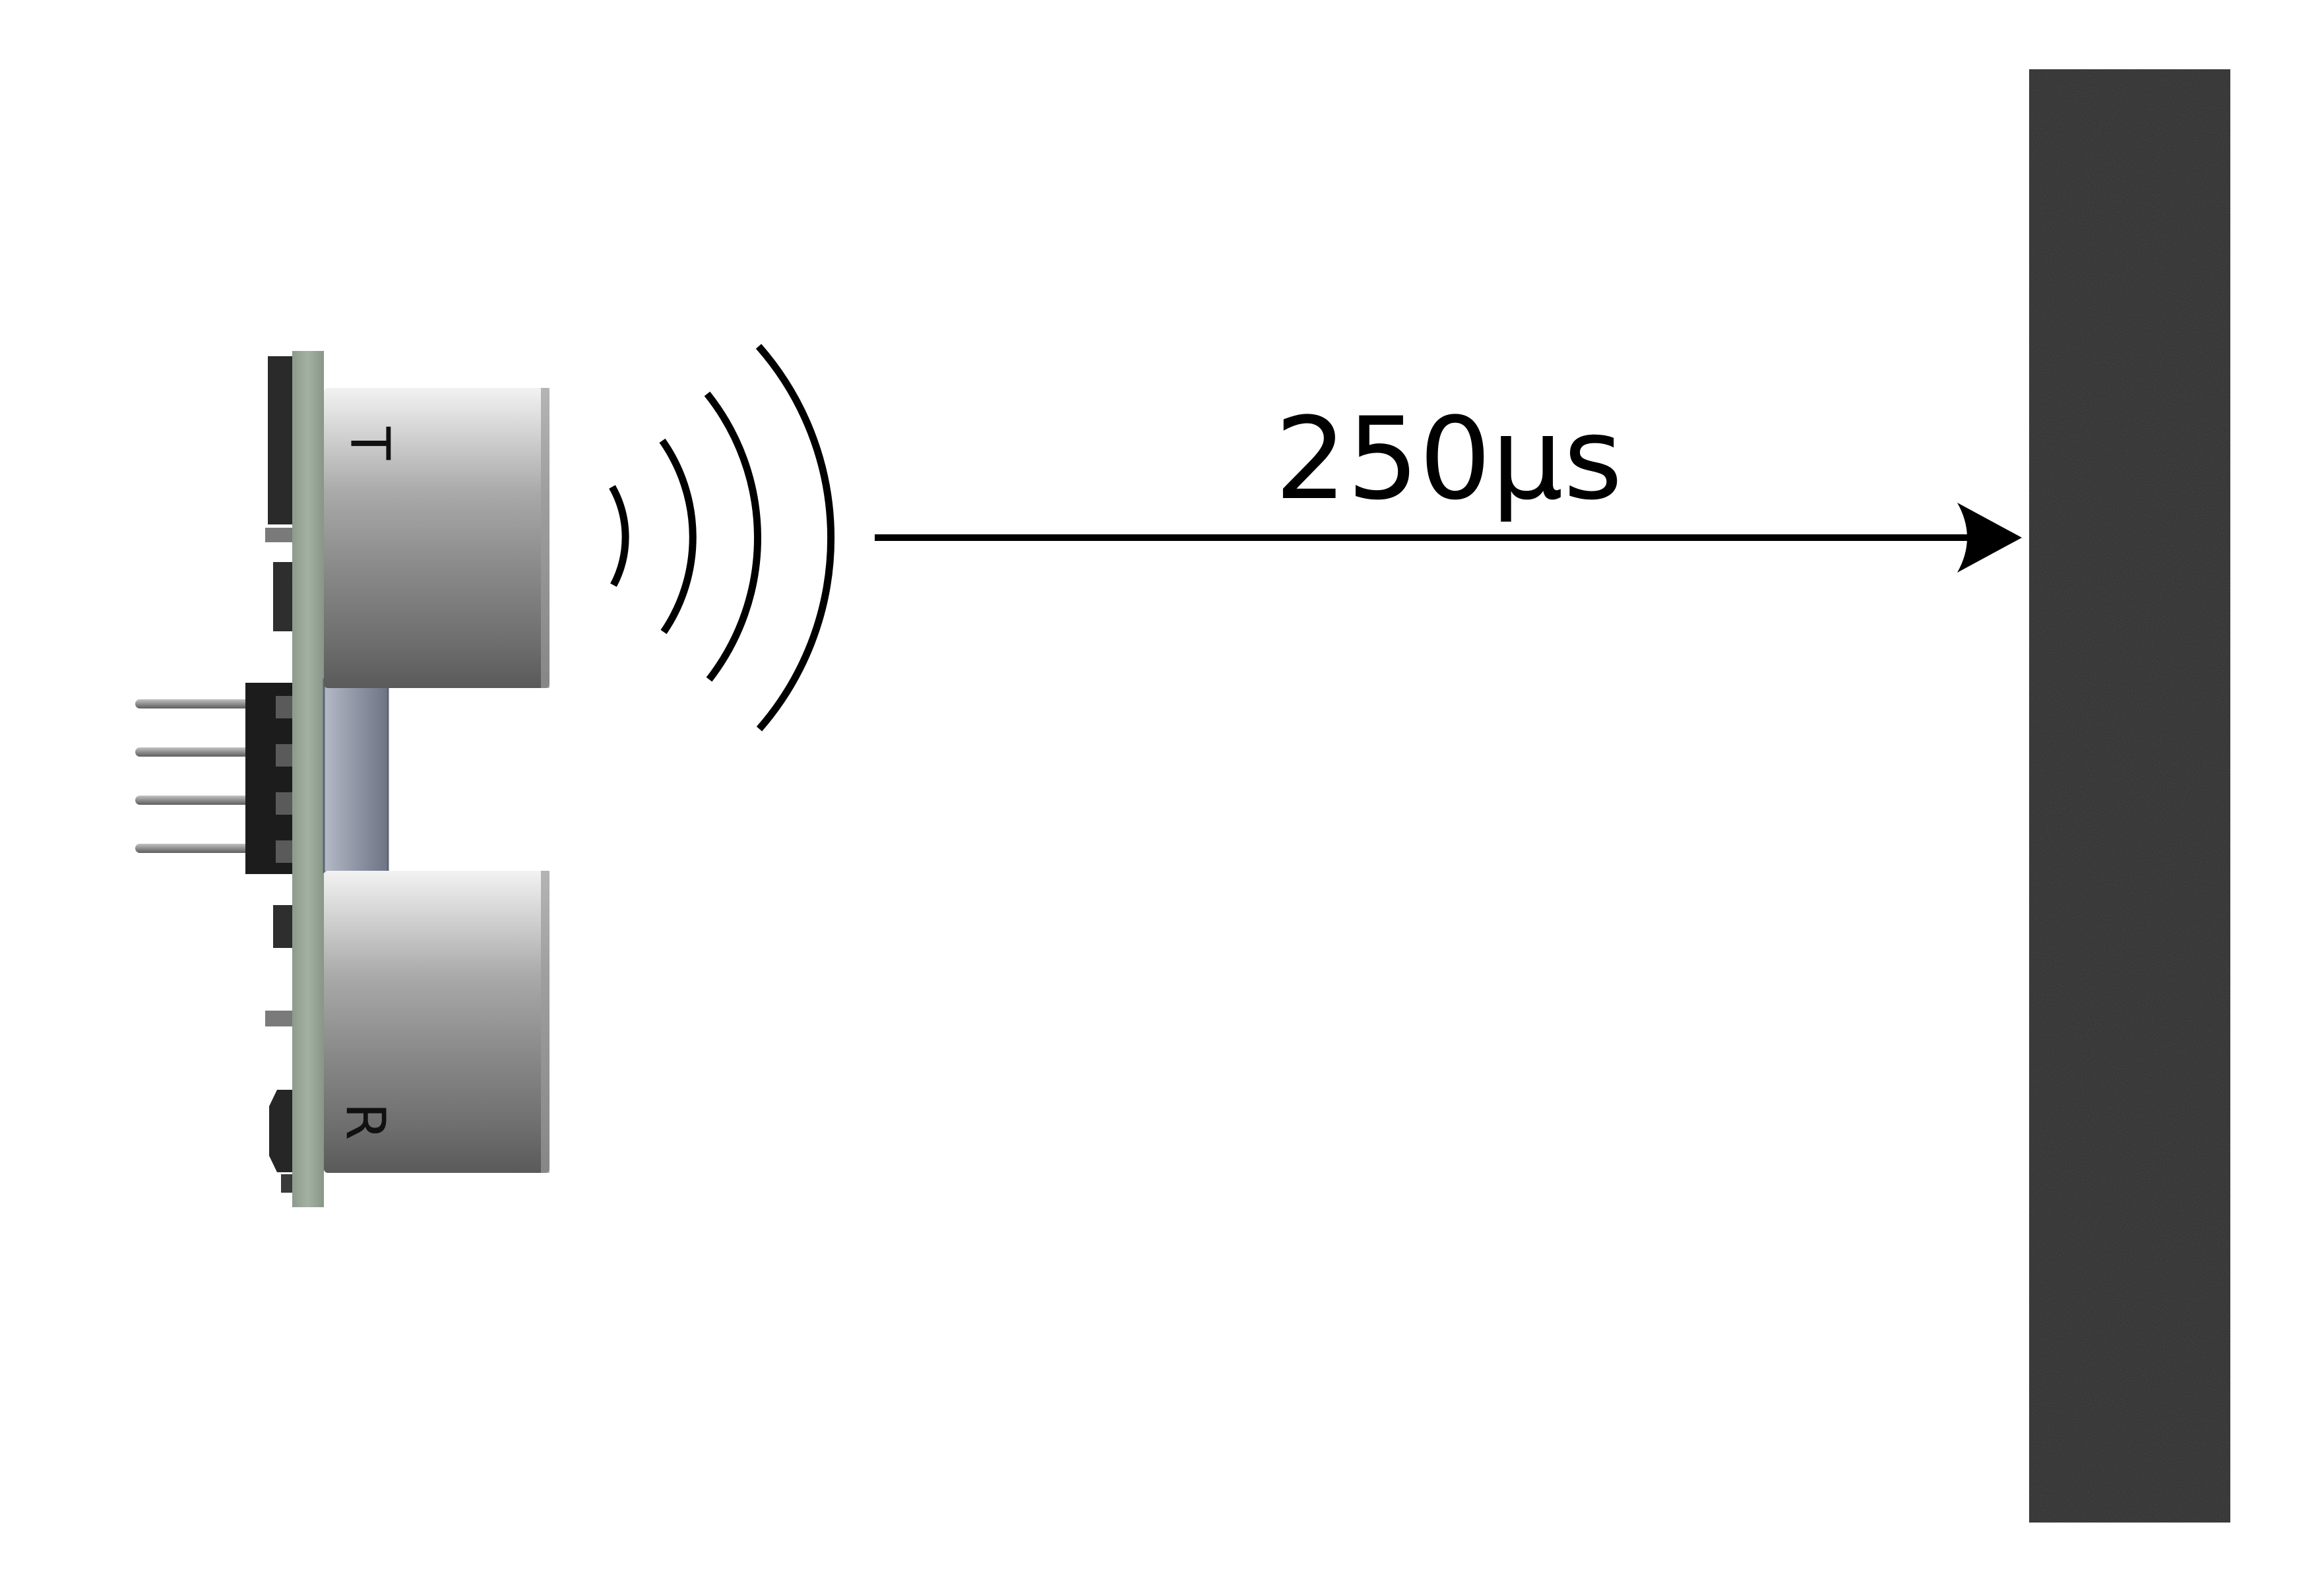  Describe the element at coordinates (437, 1022) in the screenshot. I see `receiver-can: R` at that location.